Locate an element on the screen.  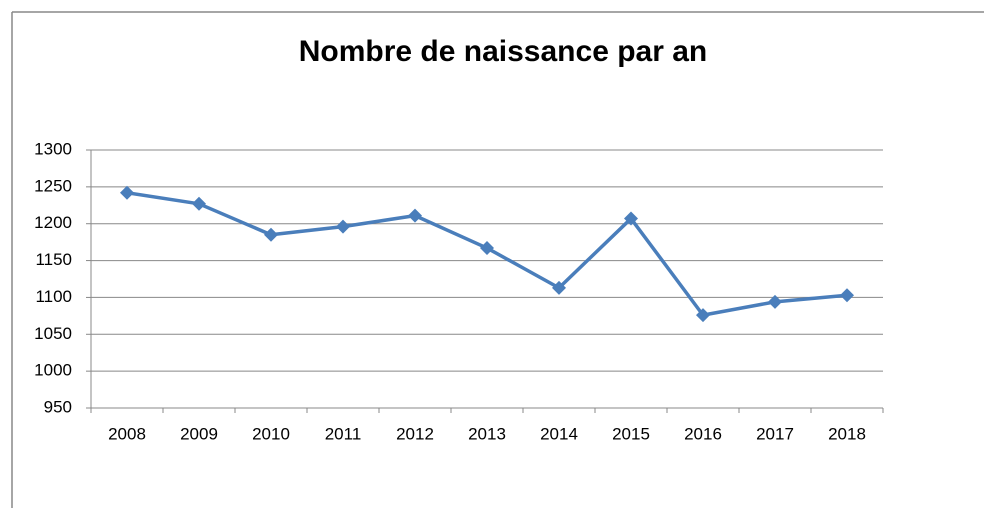
y-tick-label: 1200 is located at coordinates (53, 222).